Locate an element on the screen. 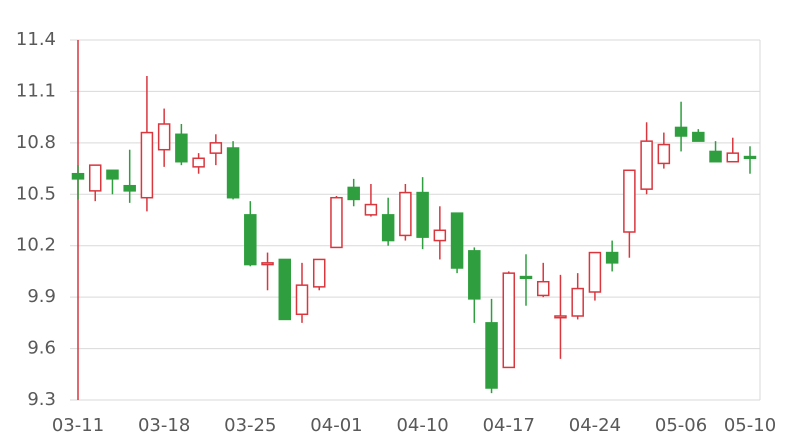 Image resolution: width=800 pixels, height=440 pixels. x-tick-label: 04-10 is located at coordinates (422, 425).